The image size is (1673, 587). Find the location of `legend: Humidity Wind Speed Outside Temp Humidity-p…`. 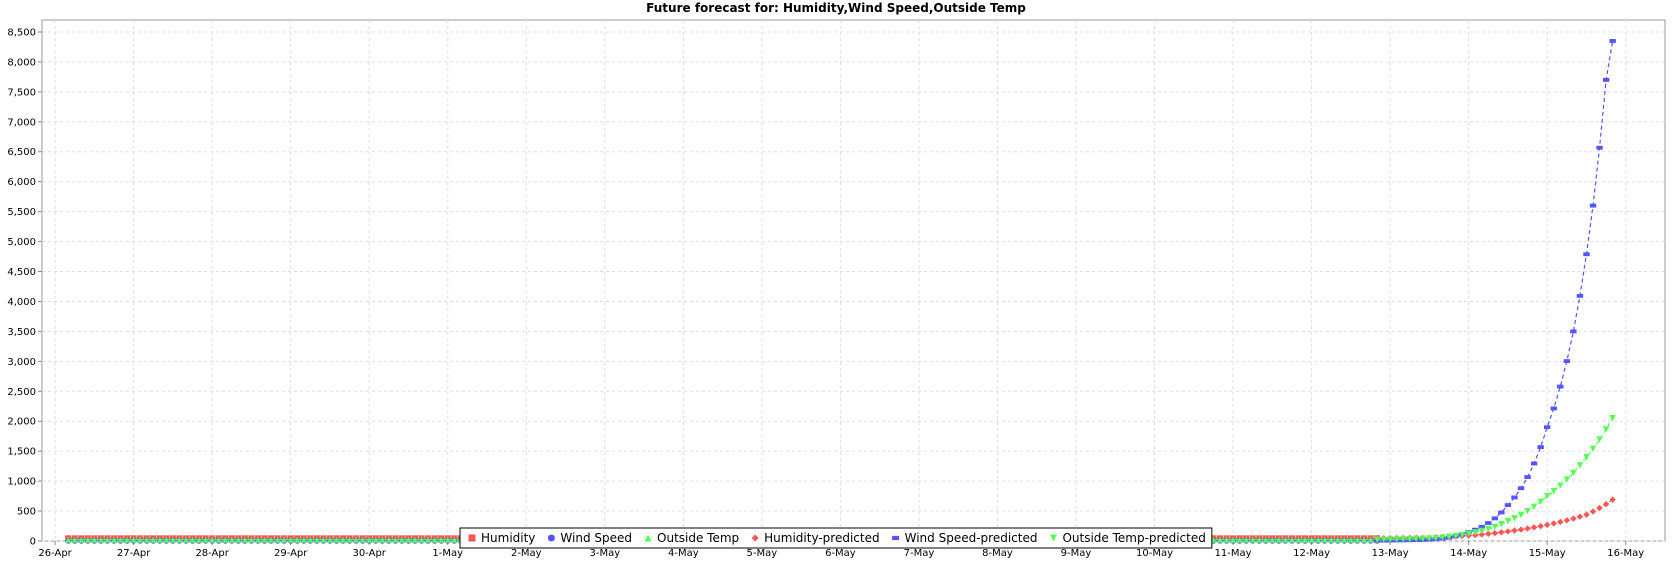

legend: Humidity Wind Speed Outside Temp Humidity-p… is located at coordinates (836, 538).